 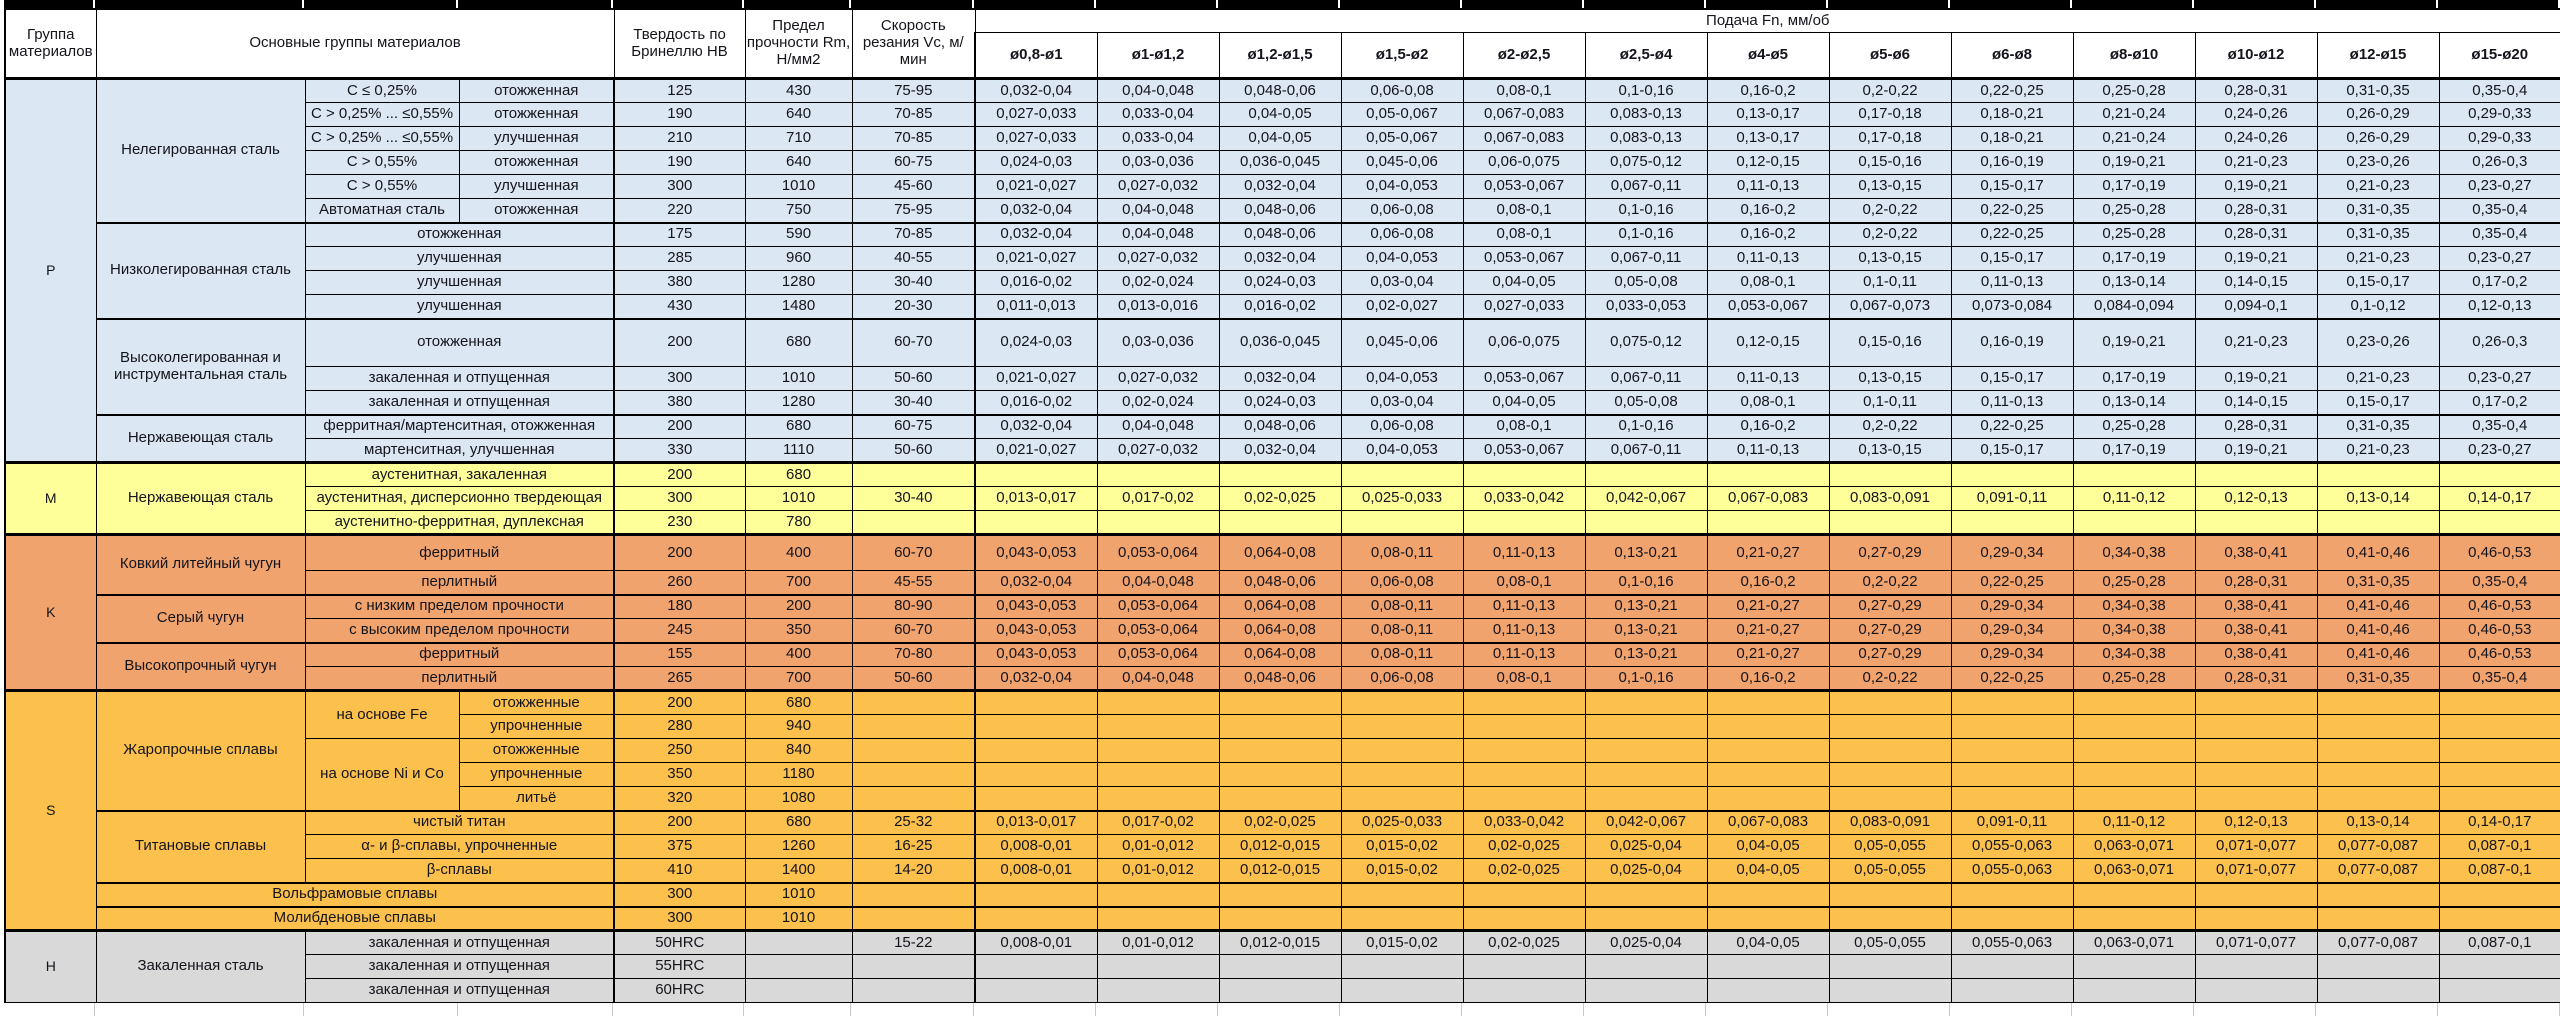 I want to click on cell-strength: 1010, so click(x=798, y=186).